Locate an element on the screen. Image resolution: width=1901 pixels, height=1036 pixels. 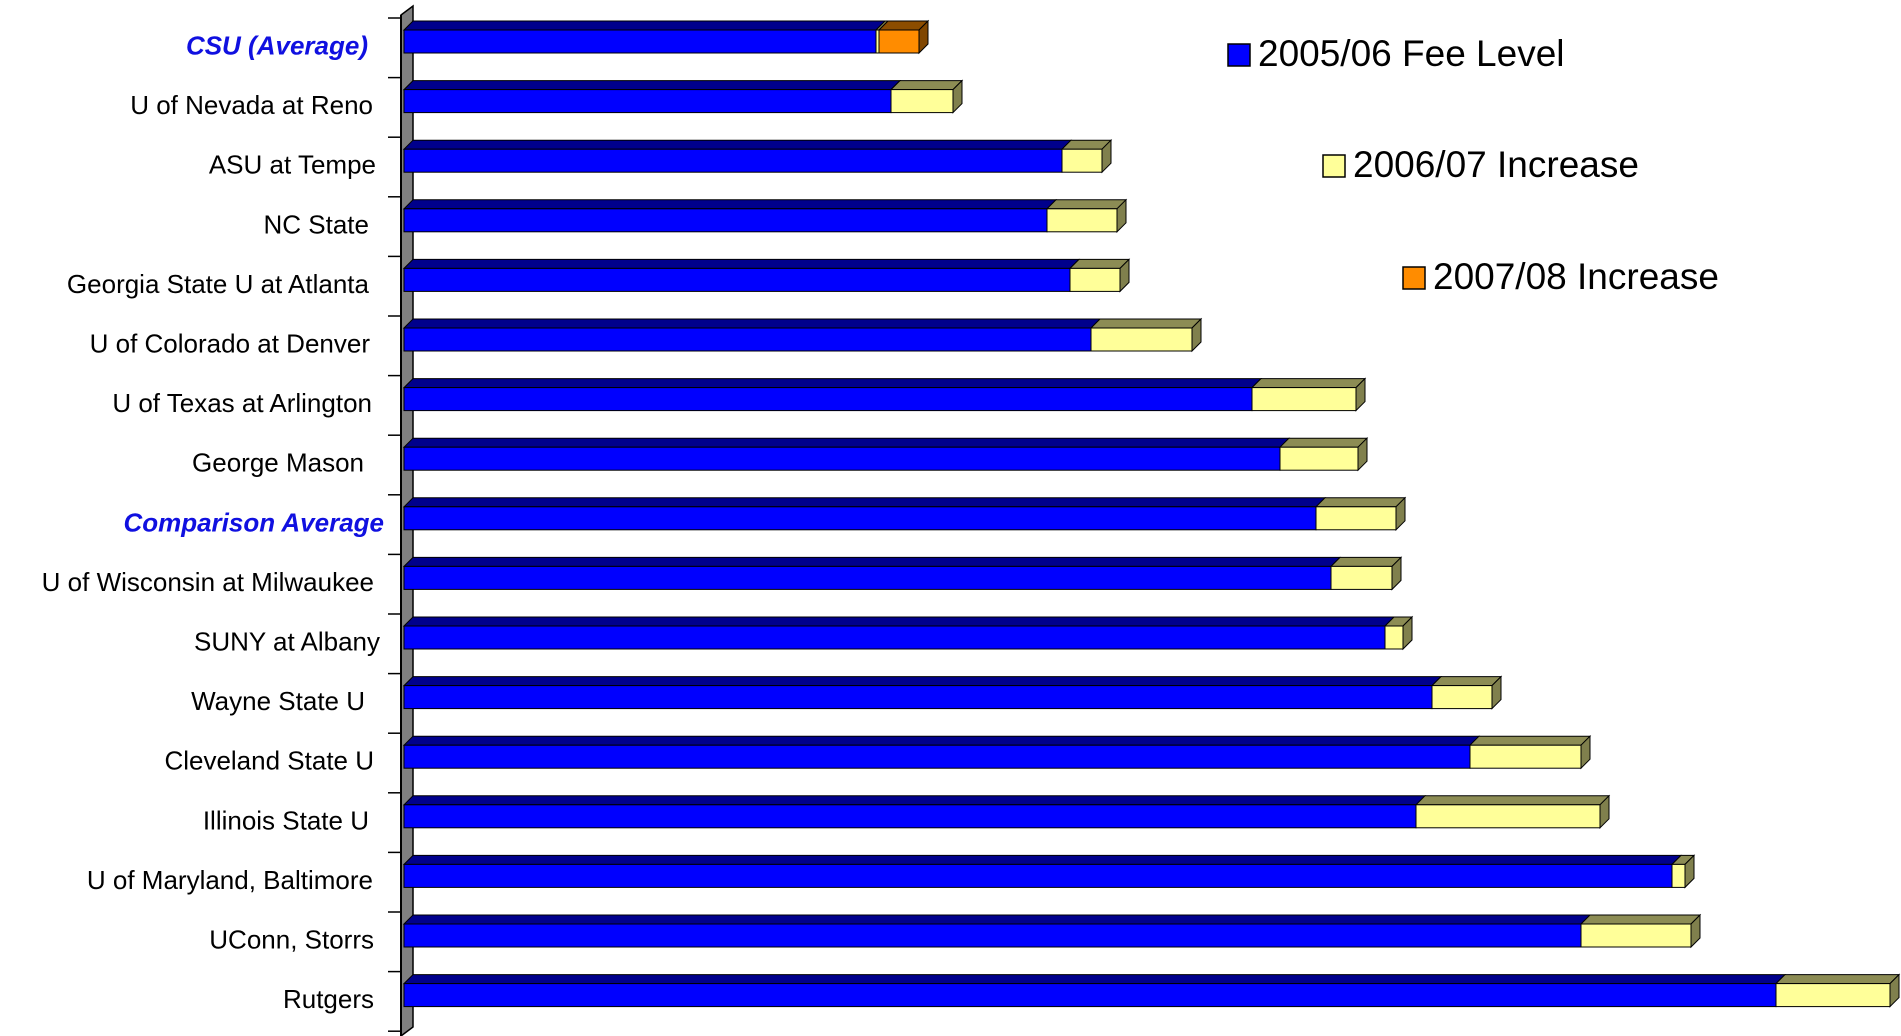
category-label: SUNY at Albany is located at coordinates (287, 642).